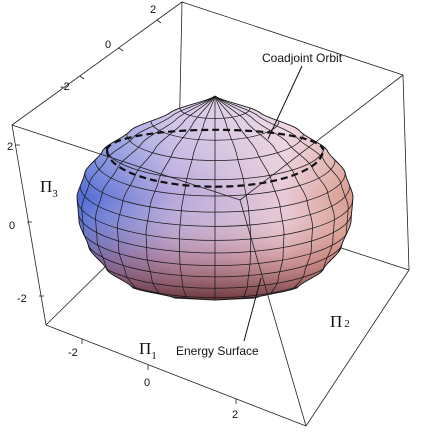  What do you see at coordinates (148, 350) in the screenshot?
I see `pi1-axis-label: Π1` at bounding box center [148, 350].